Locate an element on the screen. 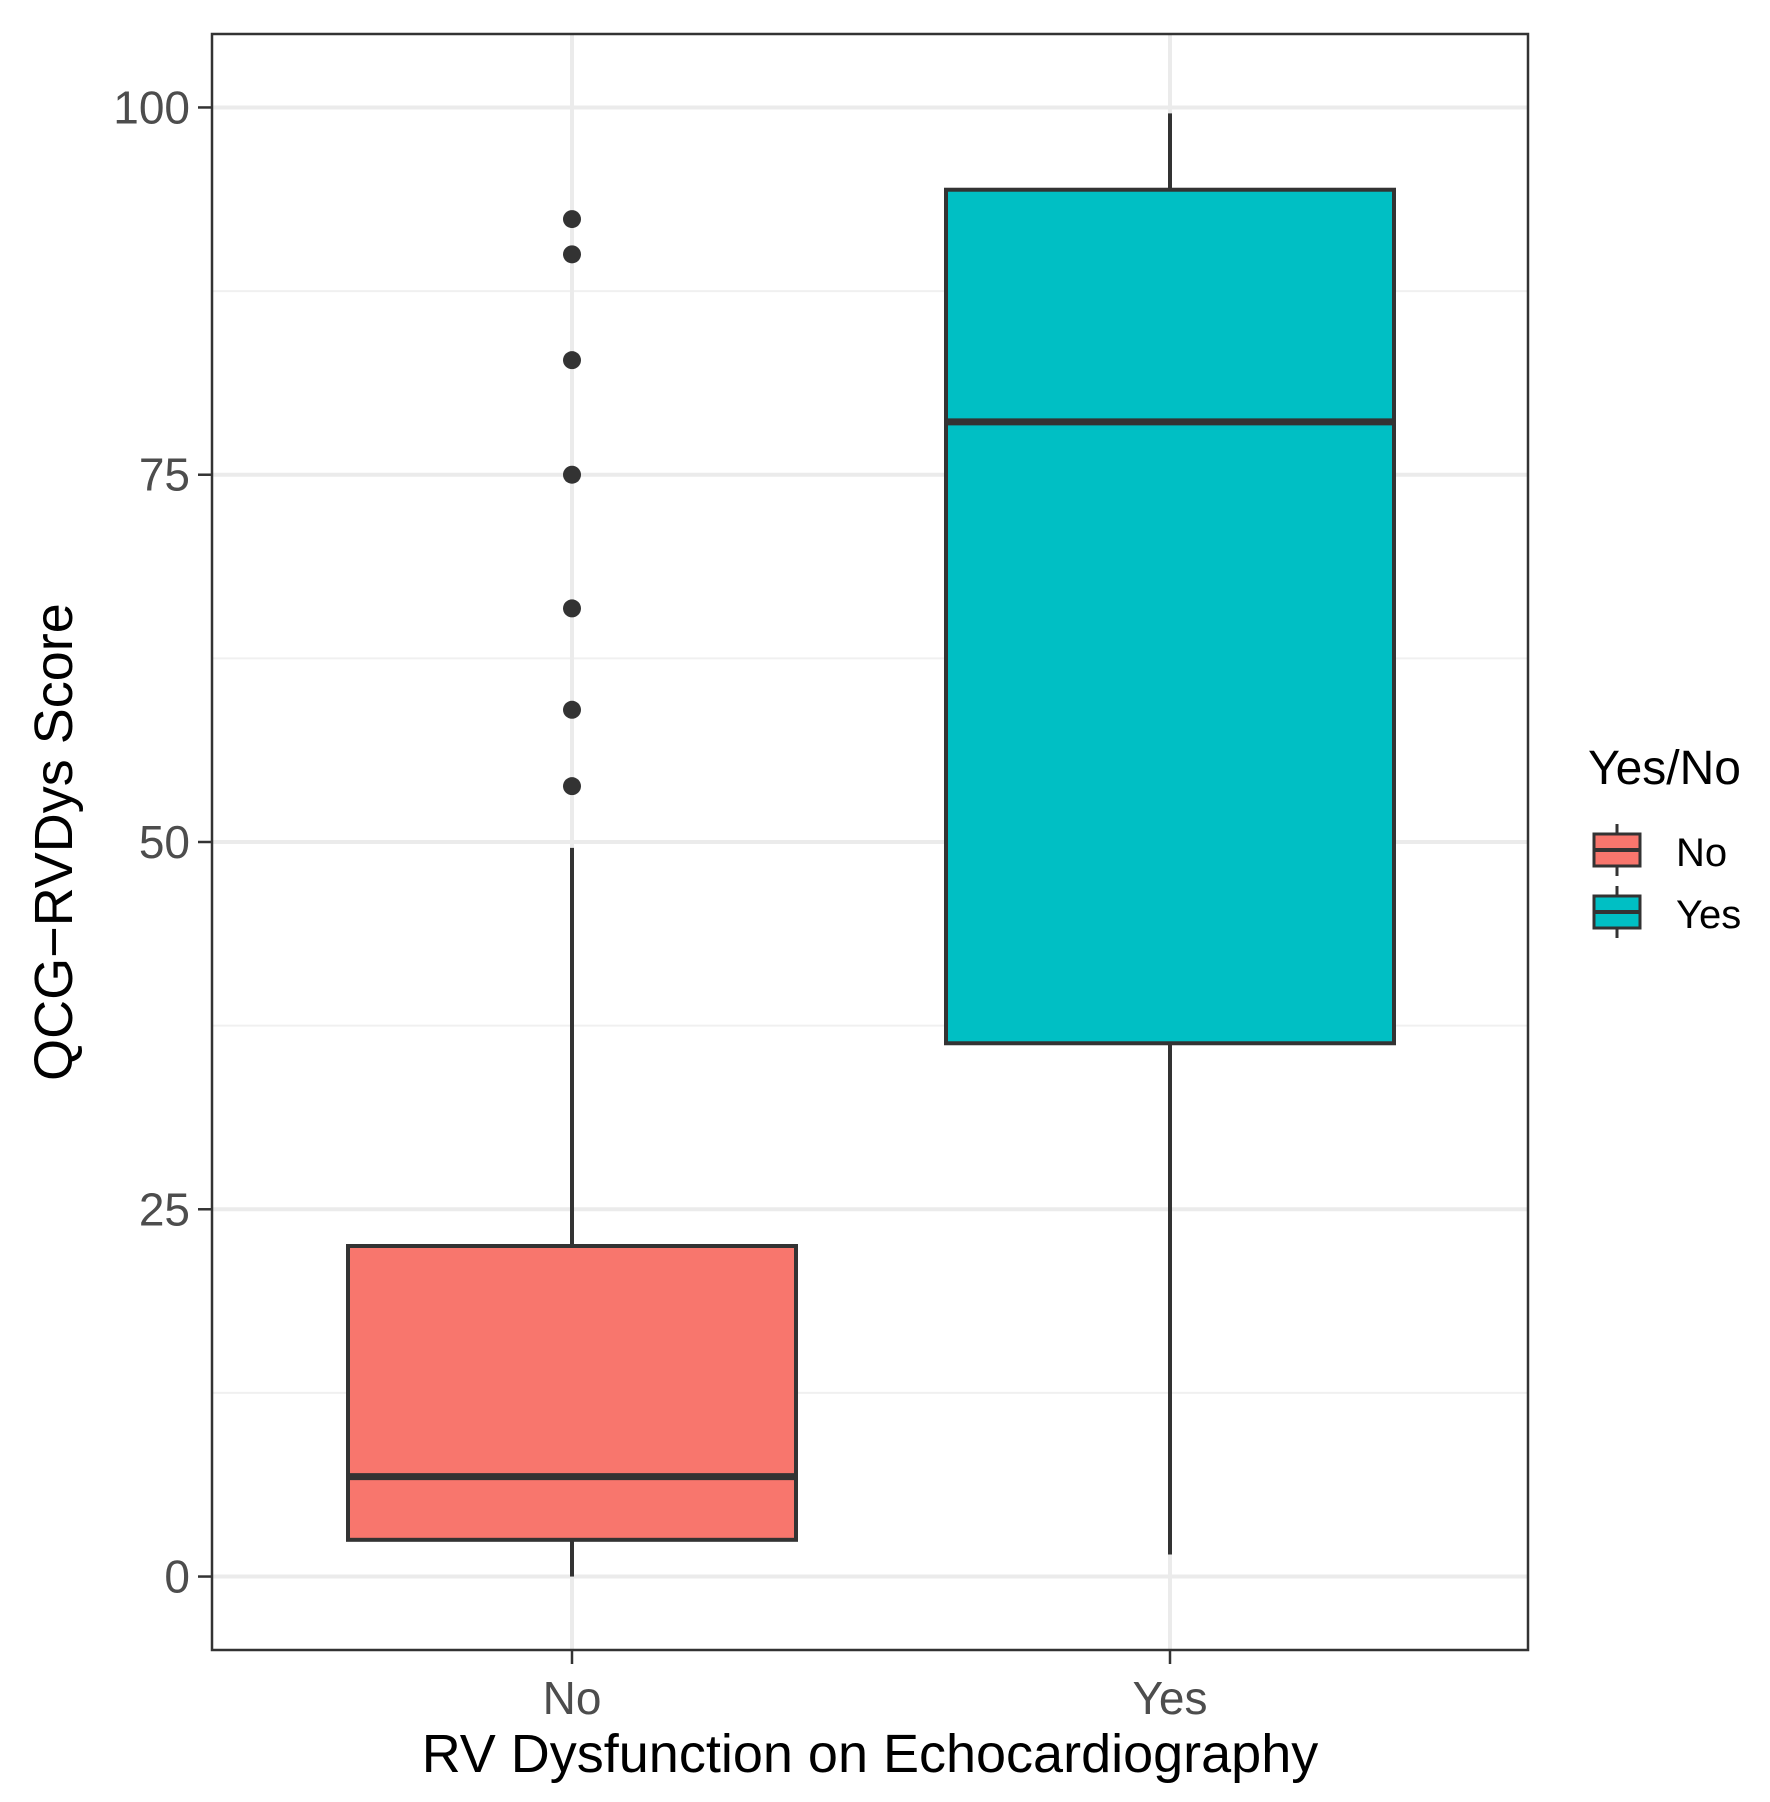  y-axis-ticks: 0 25 50 75 100 is located at coordinates (162, 842).